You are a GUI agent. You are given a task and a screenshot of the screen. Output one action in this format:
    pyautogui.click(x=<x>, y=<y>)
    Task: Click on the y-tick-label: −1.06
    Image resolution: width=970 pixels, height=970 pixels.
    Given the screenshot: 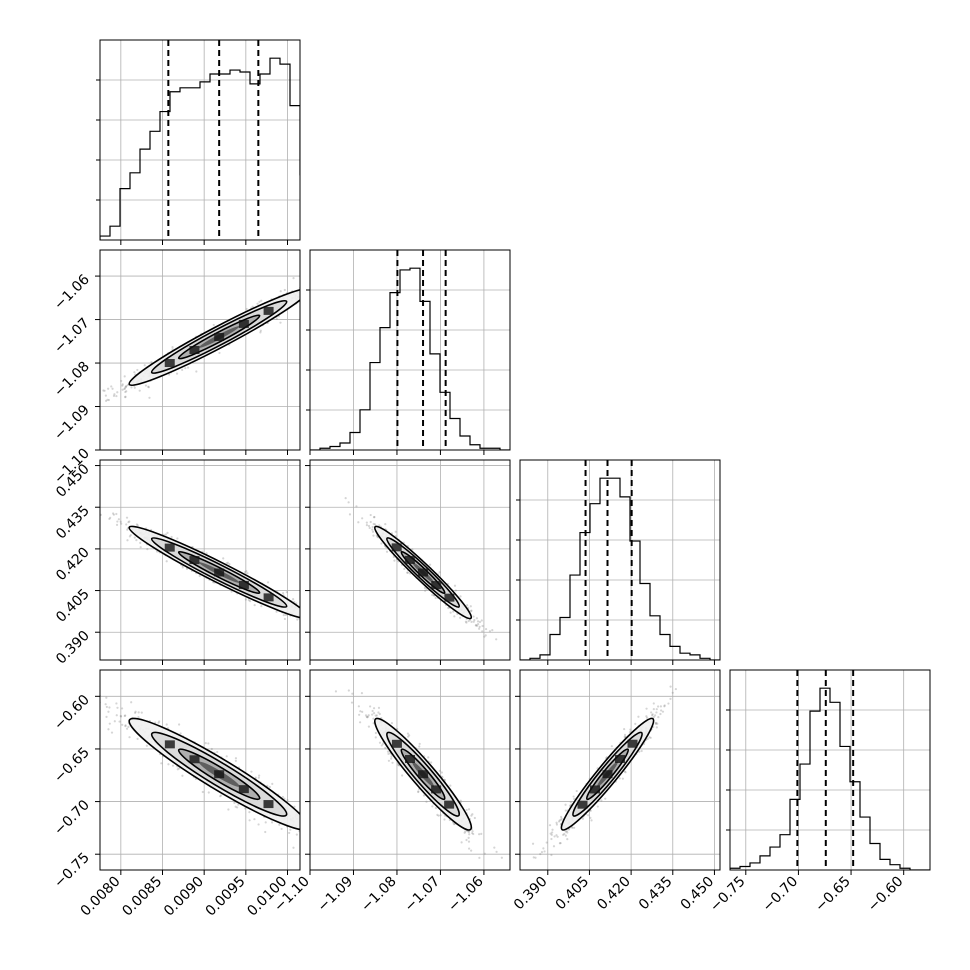 What is the action you would take?
    pyautogui.click(x=72, y=293)
    